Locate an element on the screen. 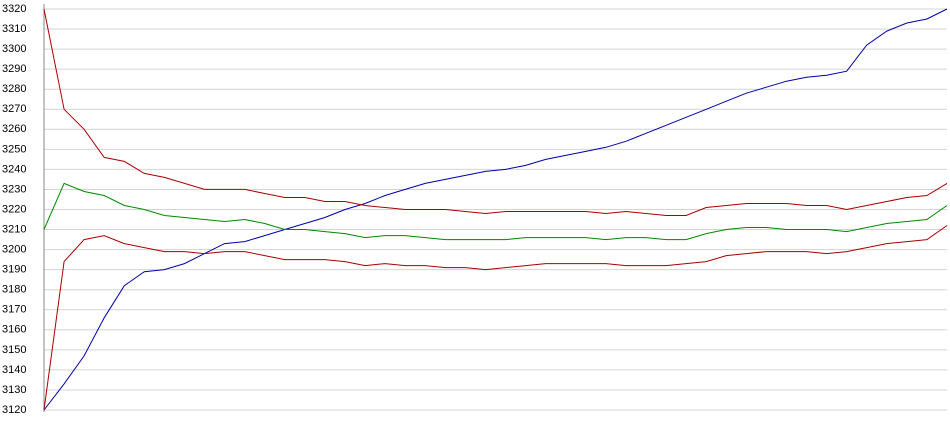 The width and height of the screenshot is (950, 435). y-tick-label: 3310 is located at coordinates (14, 29).